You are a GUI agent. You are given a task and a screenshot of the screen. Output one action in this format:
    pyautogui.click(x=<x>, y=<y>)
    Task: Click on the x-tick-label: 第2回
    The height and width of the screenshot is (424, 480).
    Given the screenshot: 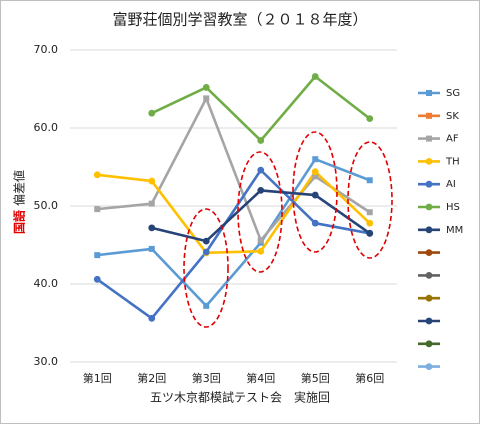 What is the action you would take?
    pyautogui.click(x=151, y=378)
    